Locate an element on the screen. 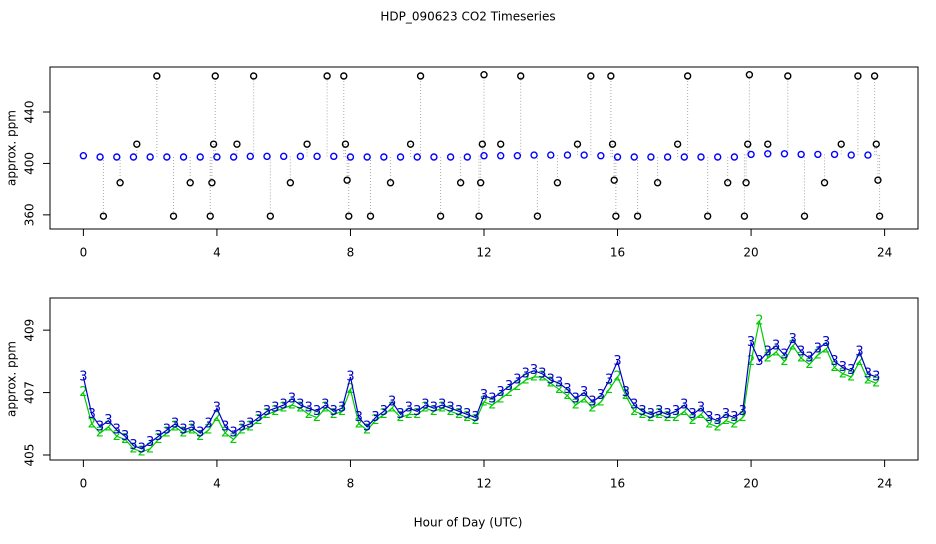 The image size is (936, 544). y-tick-label: 360 is located at coordinates (30, 214).